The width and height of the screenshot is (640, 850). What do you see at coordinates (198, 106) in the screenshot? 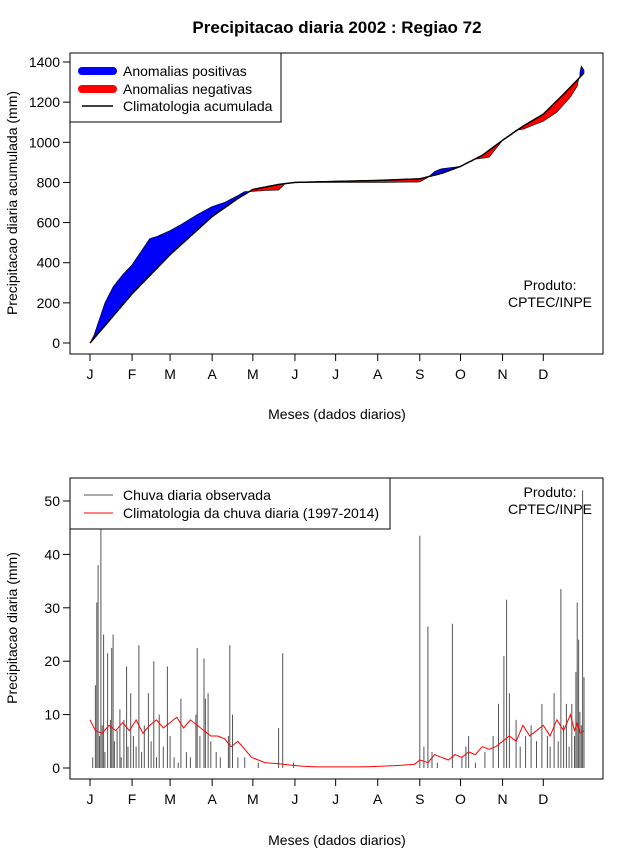
I see `legend-label-climatology: Climatologia acumulada` at bounding box center [198, 106].